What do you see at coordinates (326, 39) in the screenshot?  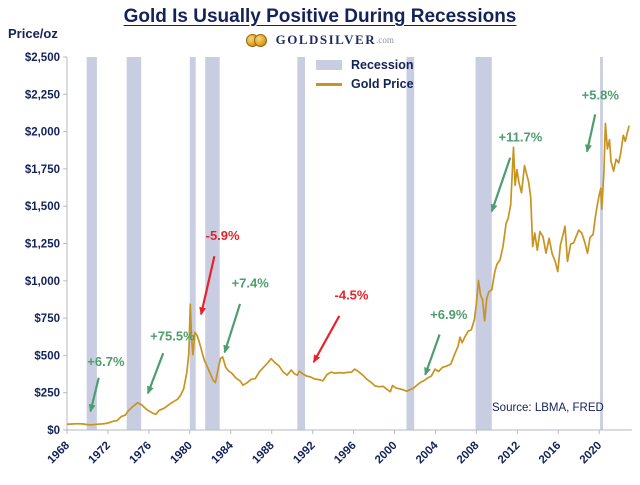 I see `logo-text: GOLDSILVER` at bounding box center [326, 39].